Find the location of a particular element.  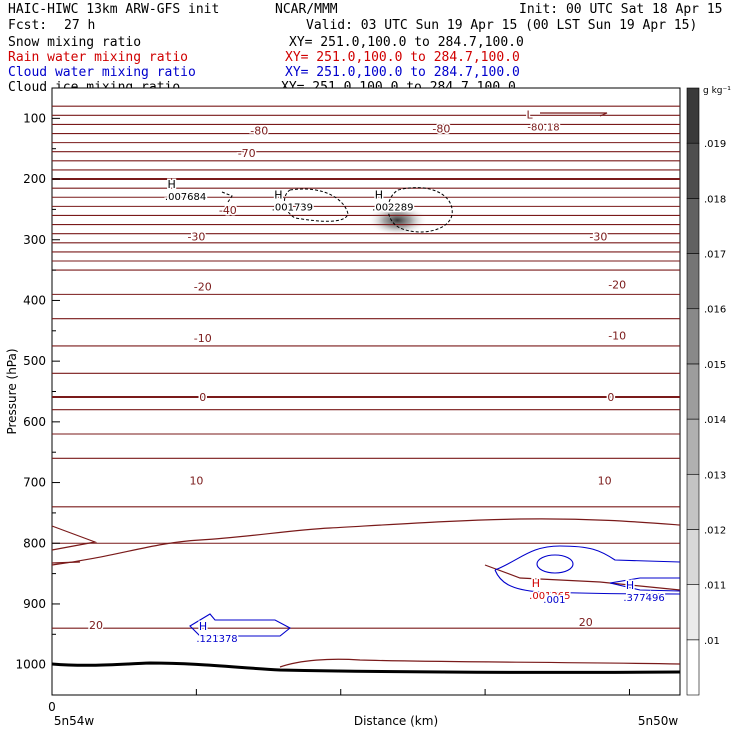

x-left-label: 5n54w is located at coordinates (74, 721).